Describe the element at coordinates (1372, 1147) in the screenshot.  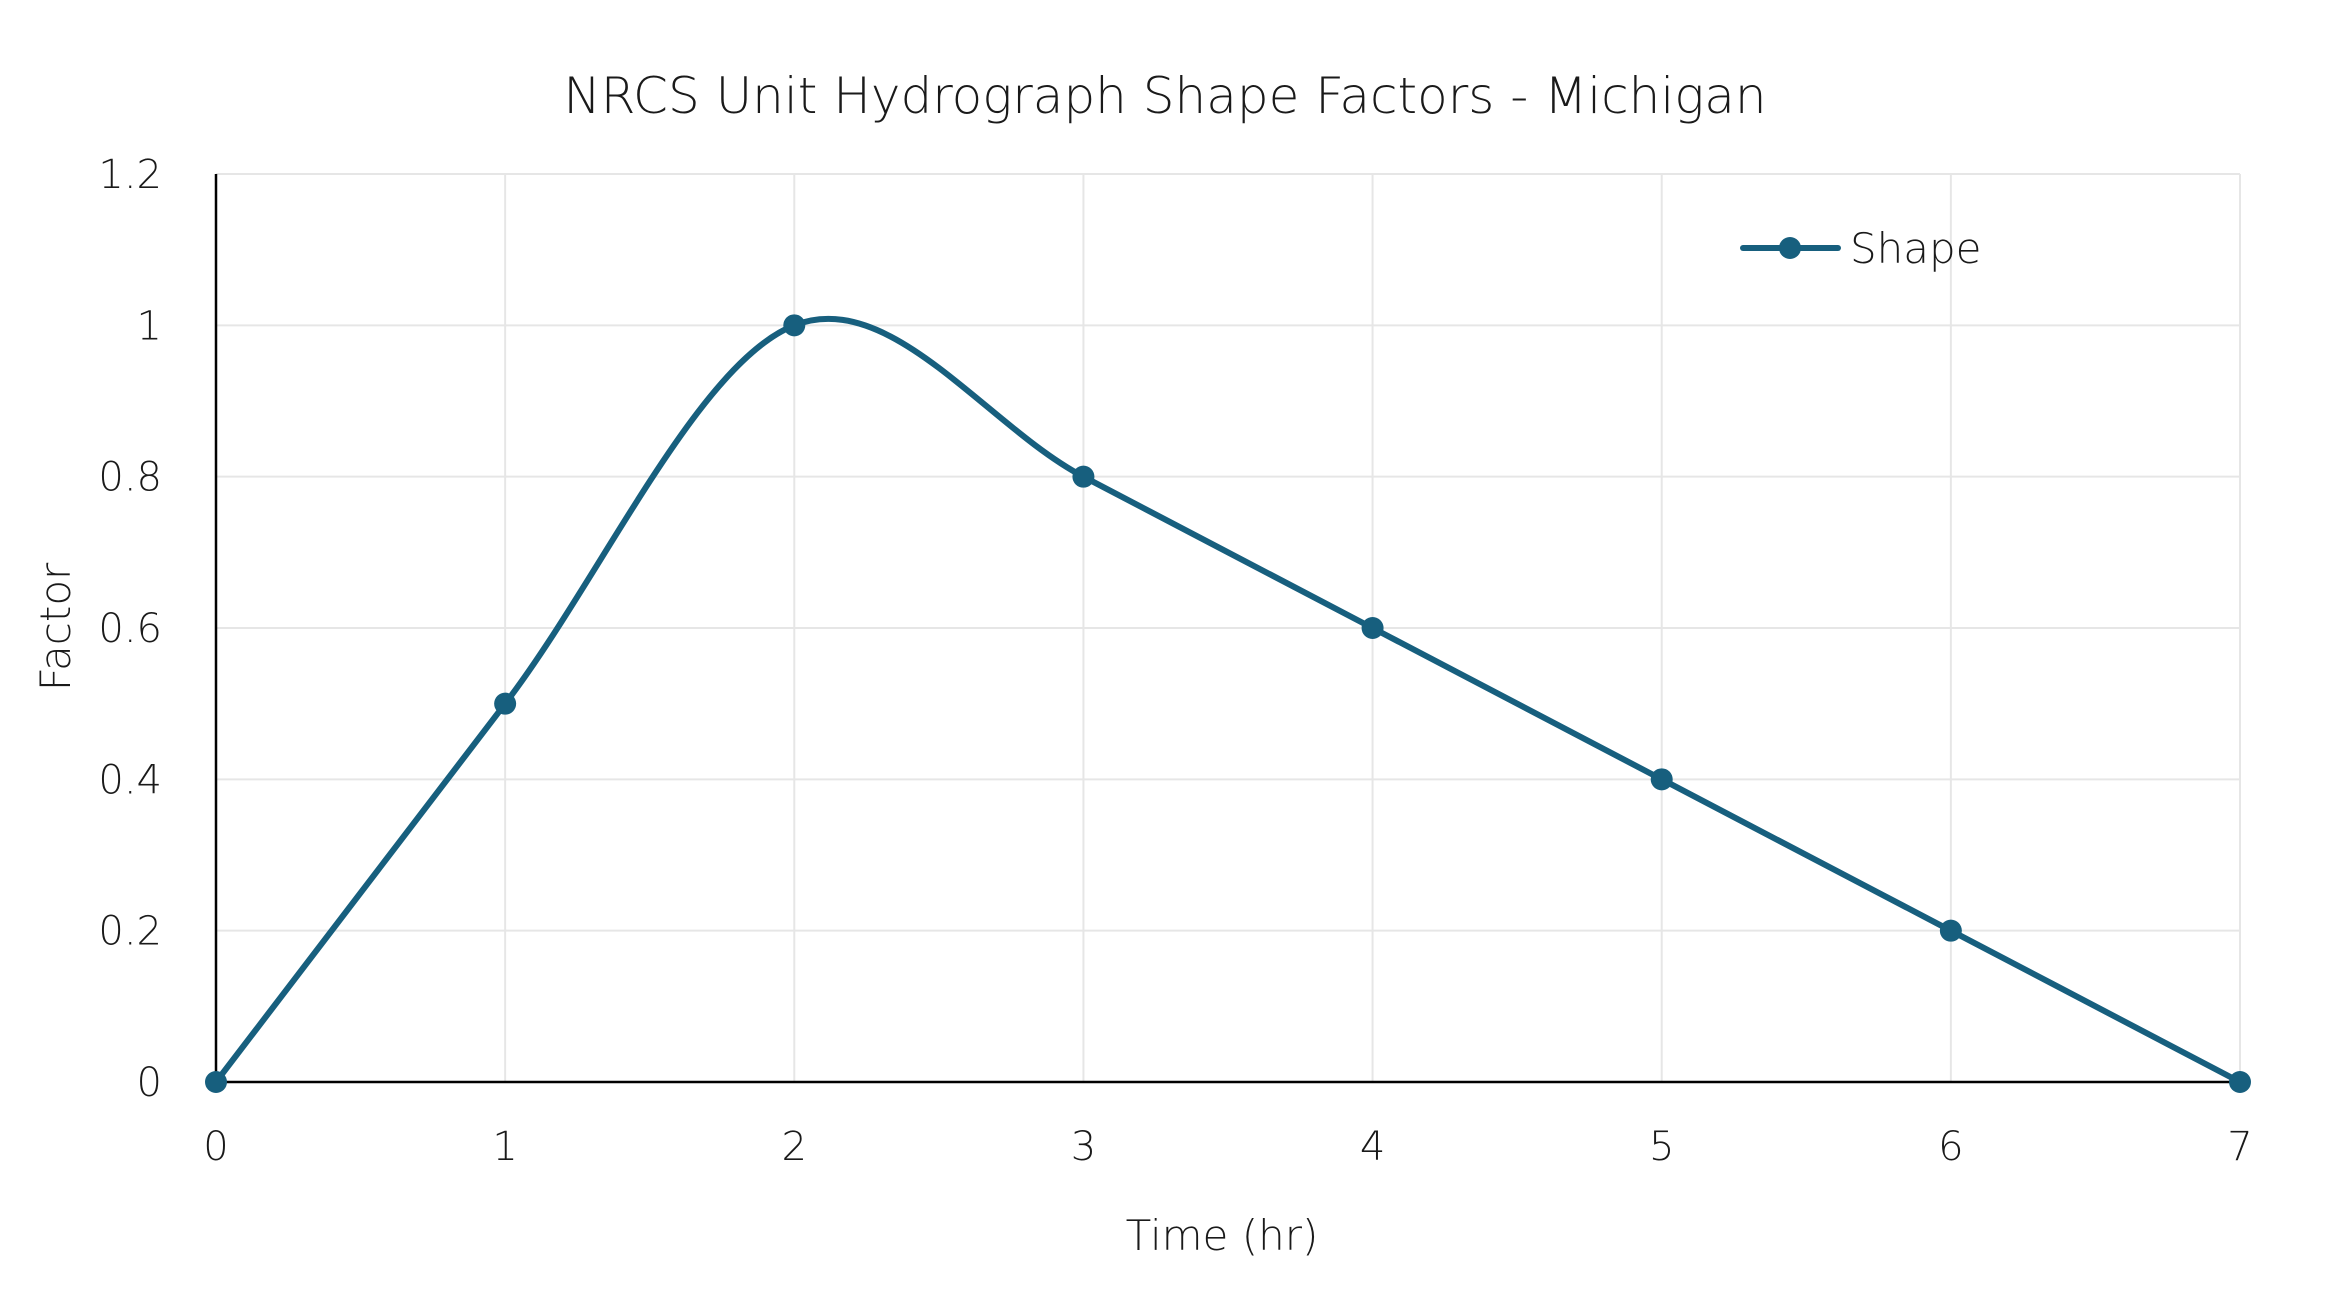
I see `x-tick-label: 4` at that location.